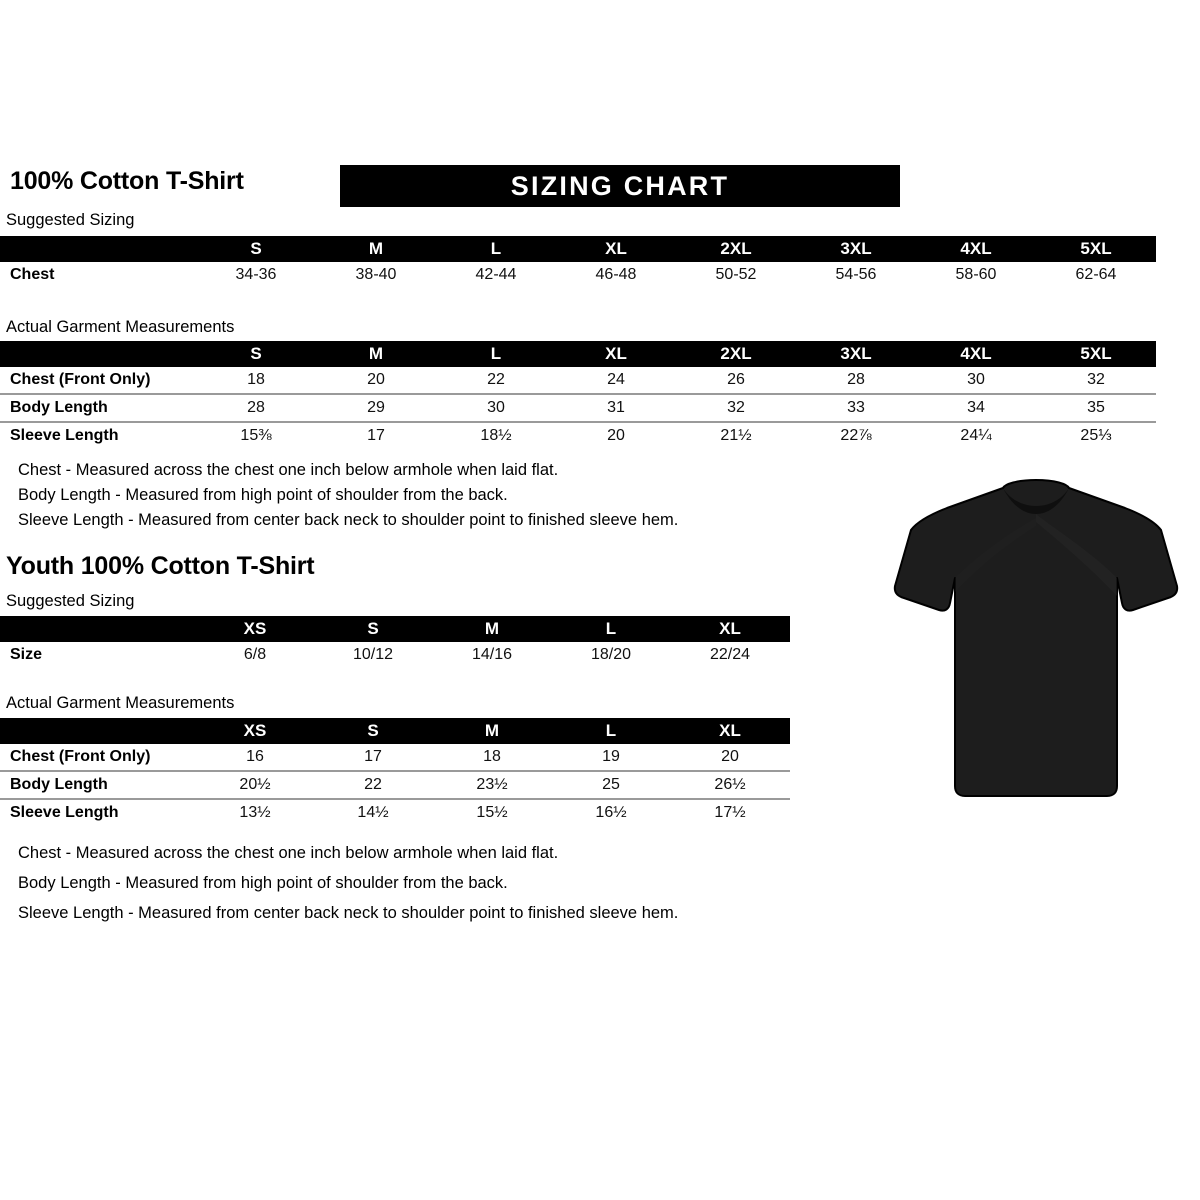  Describe the element at coordinates (98, 435) in the screenshot. I see `adult-actual-row-label-sleeve-length: Sleeve Length` at that location.